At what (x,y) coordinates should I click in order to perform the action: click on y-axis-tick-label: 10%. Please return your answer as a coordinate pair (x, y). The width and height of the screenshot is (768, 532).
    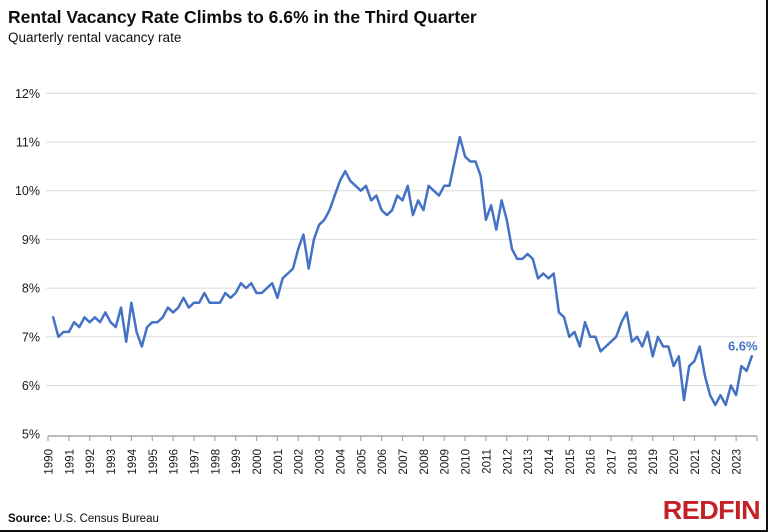
    Looking at the image, I should click on (27, 191).